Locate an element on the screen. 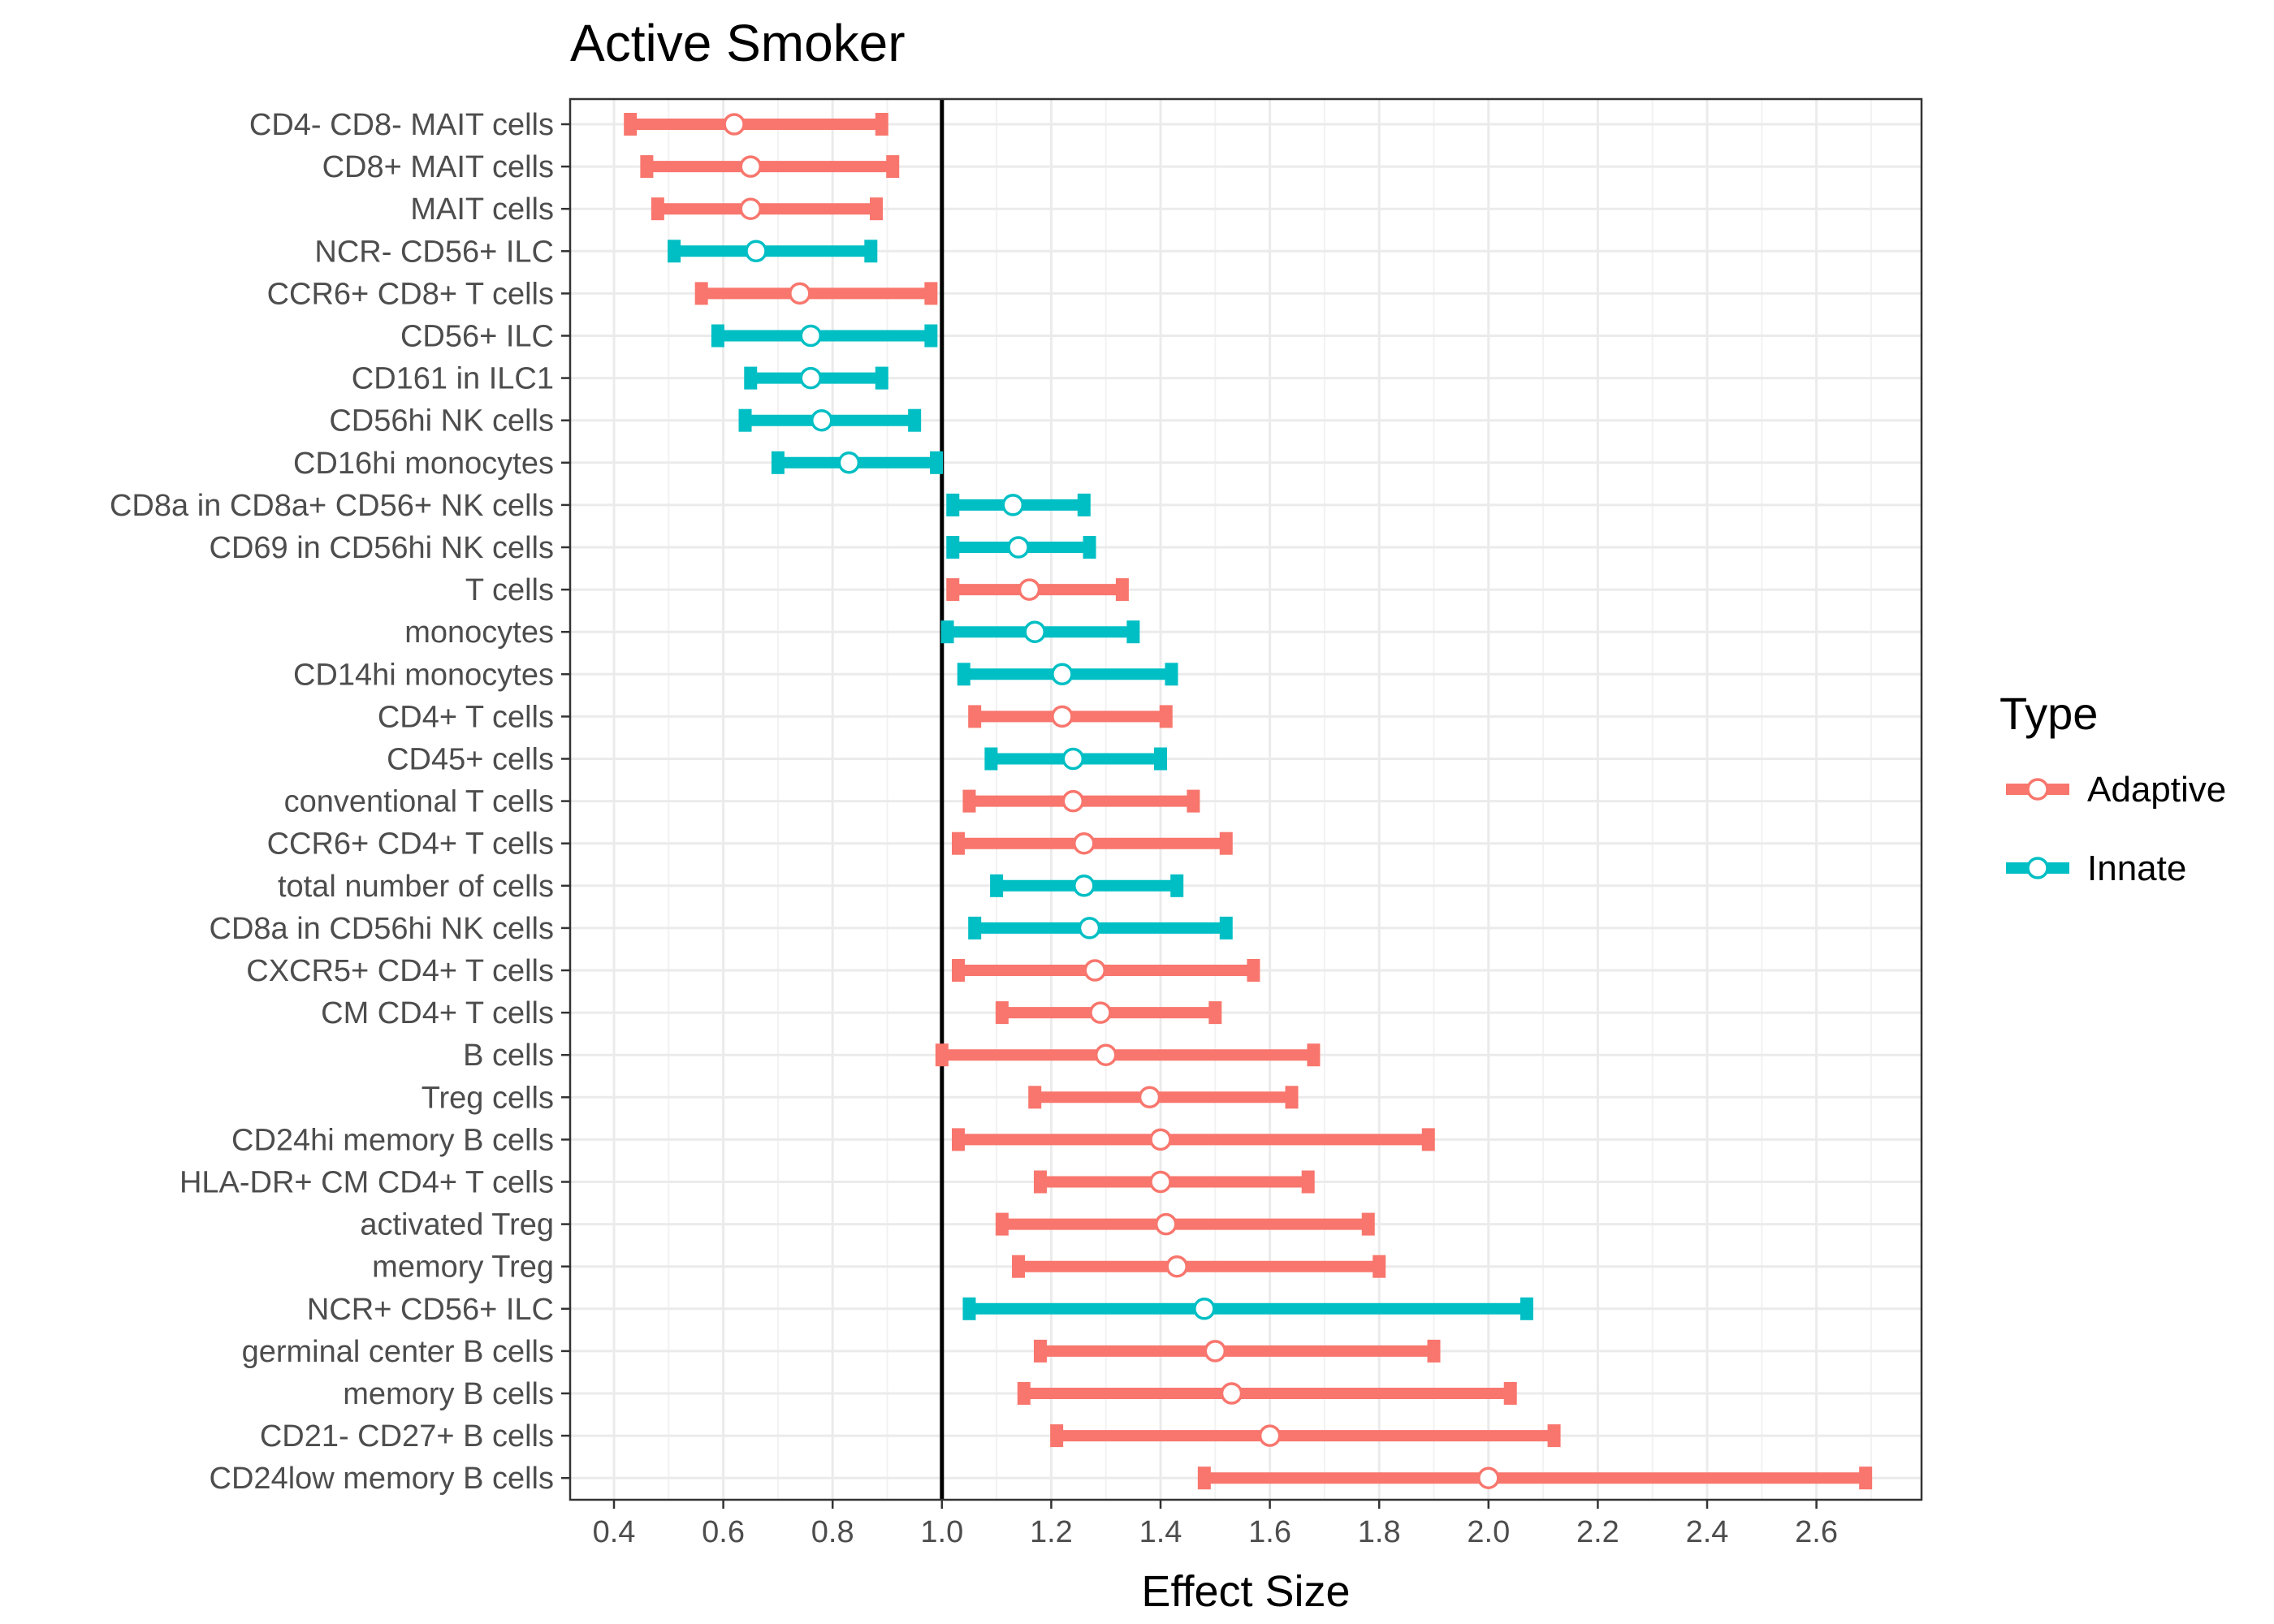  y-tick-label: CD4- CD8- MAIT cells is located at coordinates (401, 125).